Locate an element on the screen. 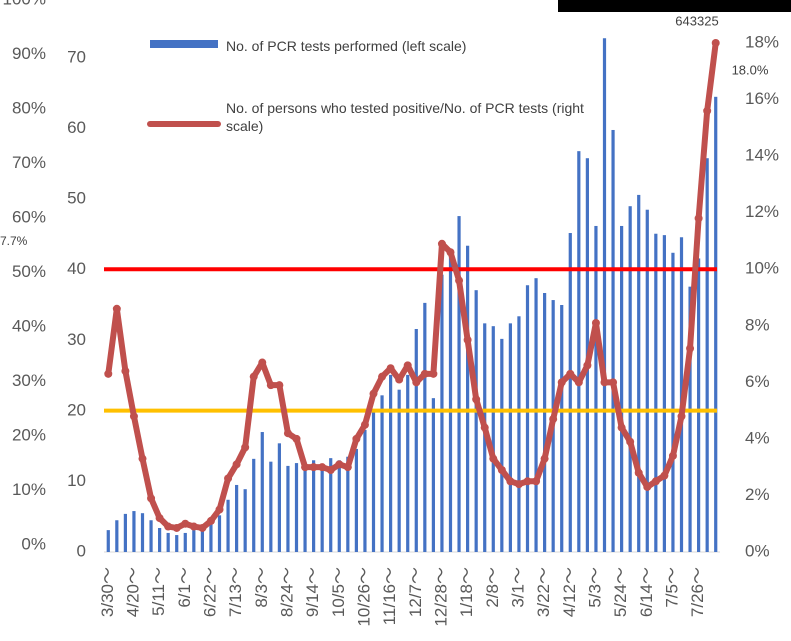  x-tick-label: 12/7～ is located at coordinates (415, 592).